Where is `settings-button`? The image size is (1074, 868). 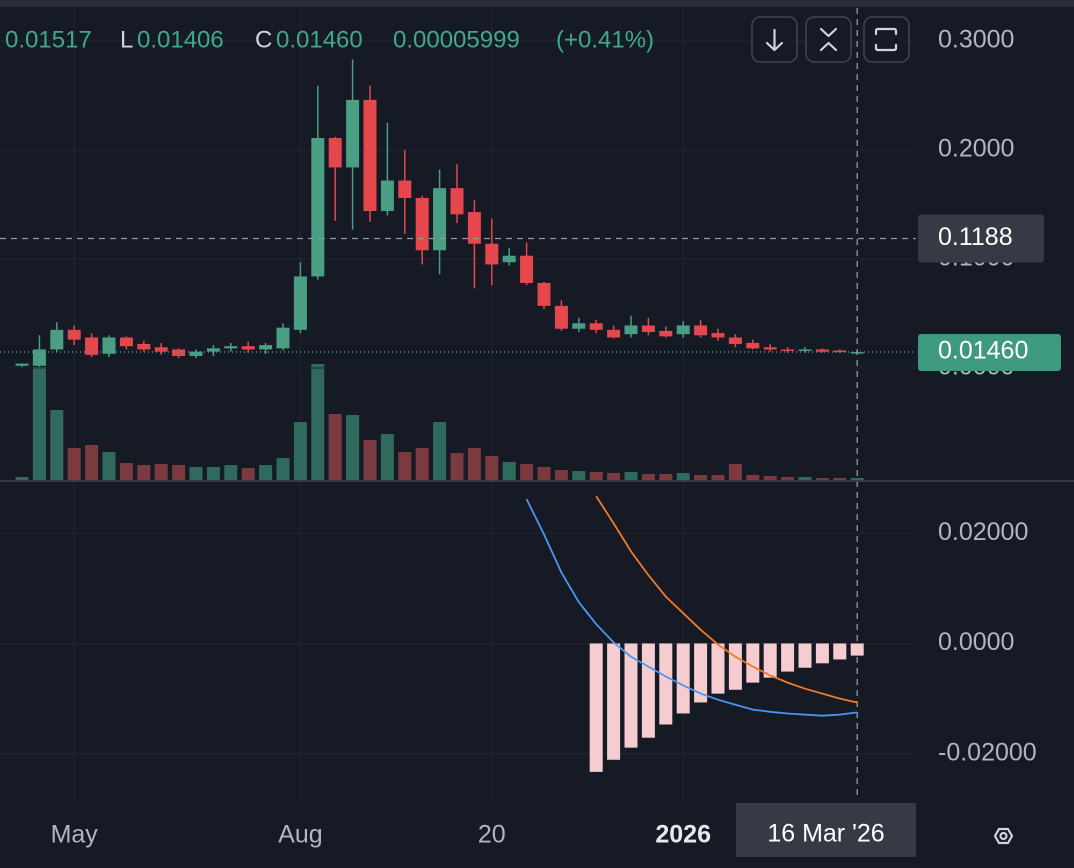 settings-button is located at coordinates (1003, 836).